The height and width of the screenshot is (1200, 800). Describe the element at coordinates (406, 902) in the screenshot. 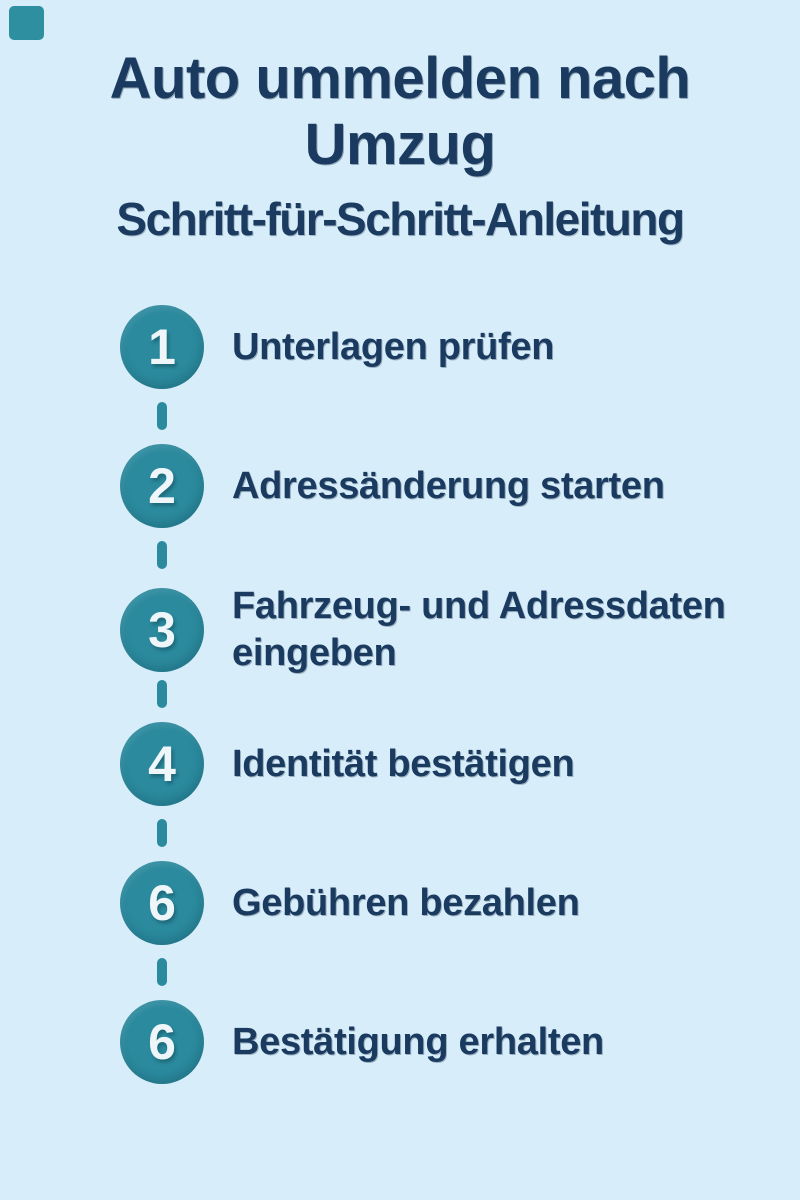

I see `step-label: Gebühren bezahlen` at that location.